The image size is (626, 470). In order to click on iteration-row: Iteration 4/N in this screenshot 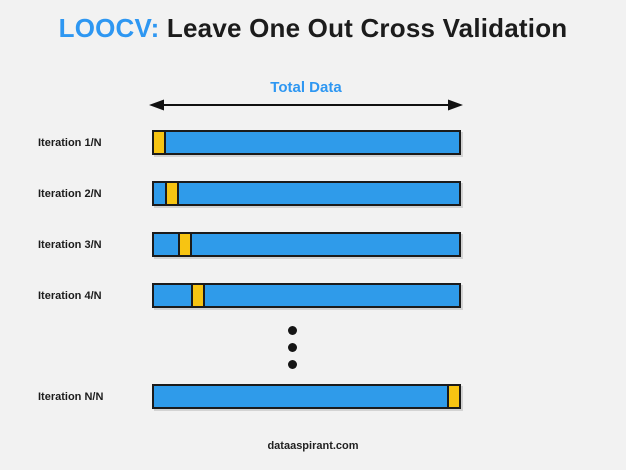, I will do `click(313, 296)`.